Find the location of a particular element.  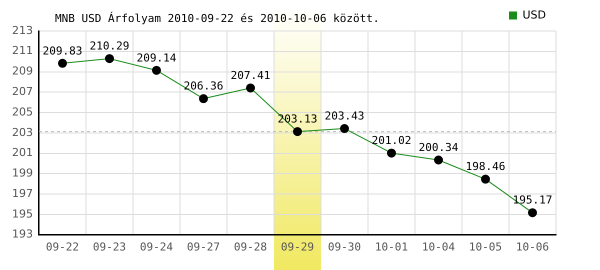

y-tick-label: 207 is located at coordinates (22, 91).